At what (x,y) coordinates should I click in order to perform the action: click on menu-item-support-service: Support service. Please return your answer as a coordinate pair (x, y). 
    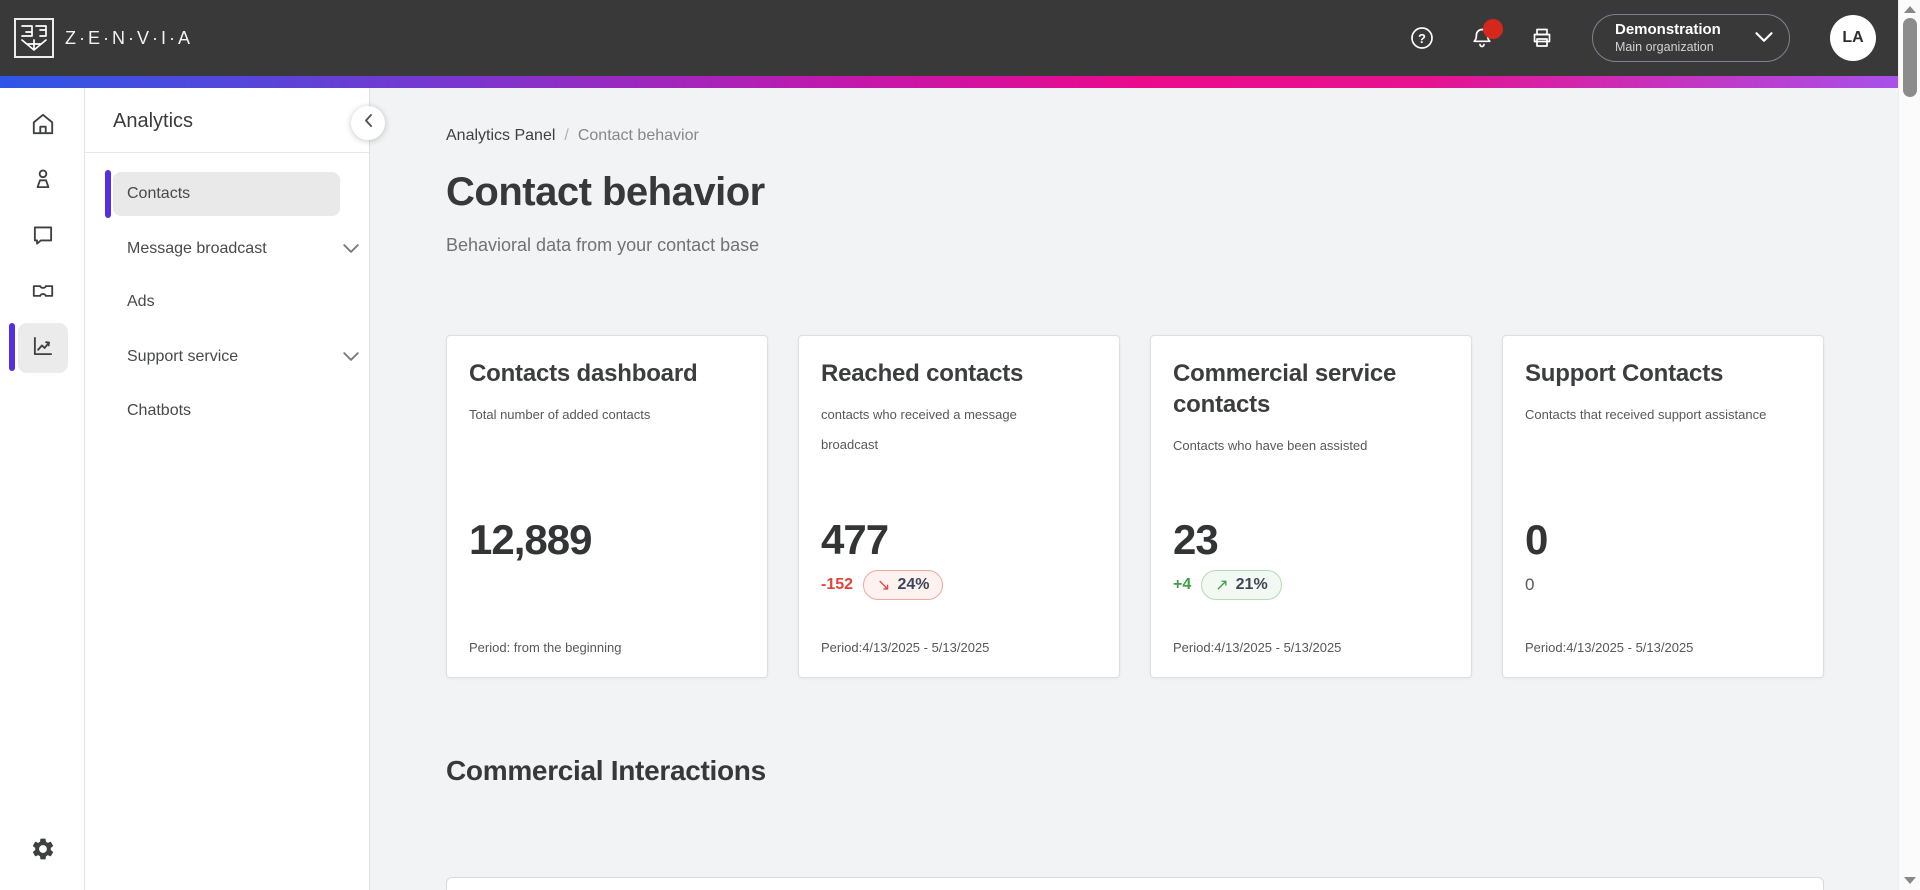
    Looking at the image, I should click on (236, 357).